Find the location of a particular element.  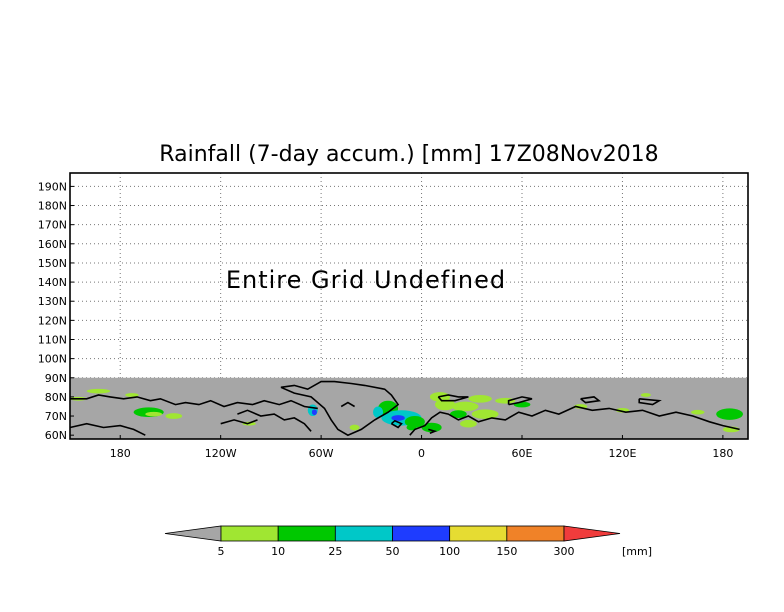

y-tick-label: 100N is located at coordinates (52, 359).